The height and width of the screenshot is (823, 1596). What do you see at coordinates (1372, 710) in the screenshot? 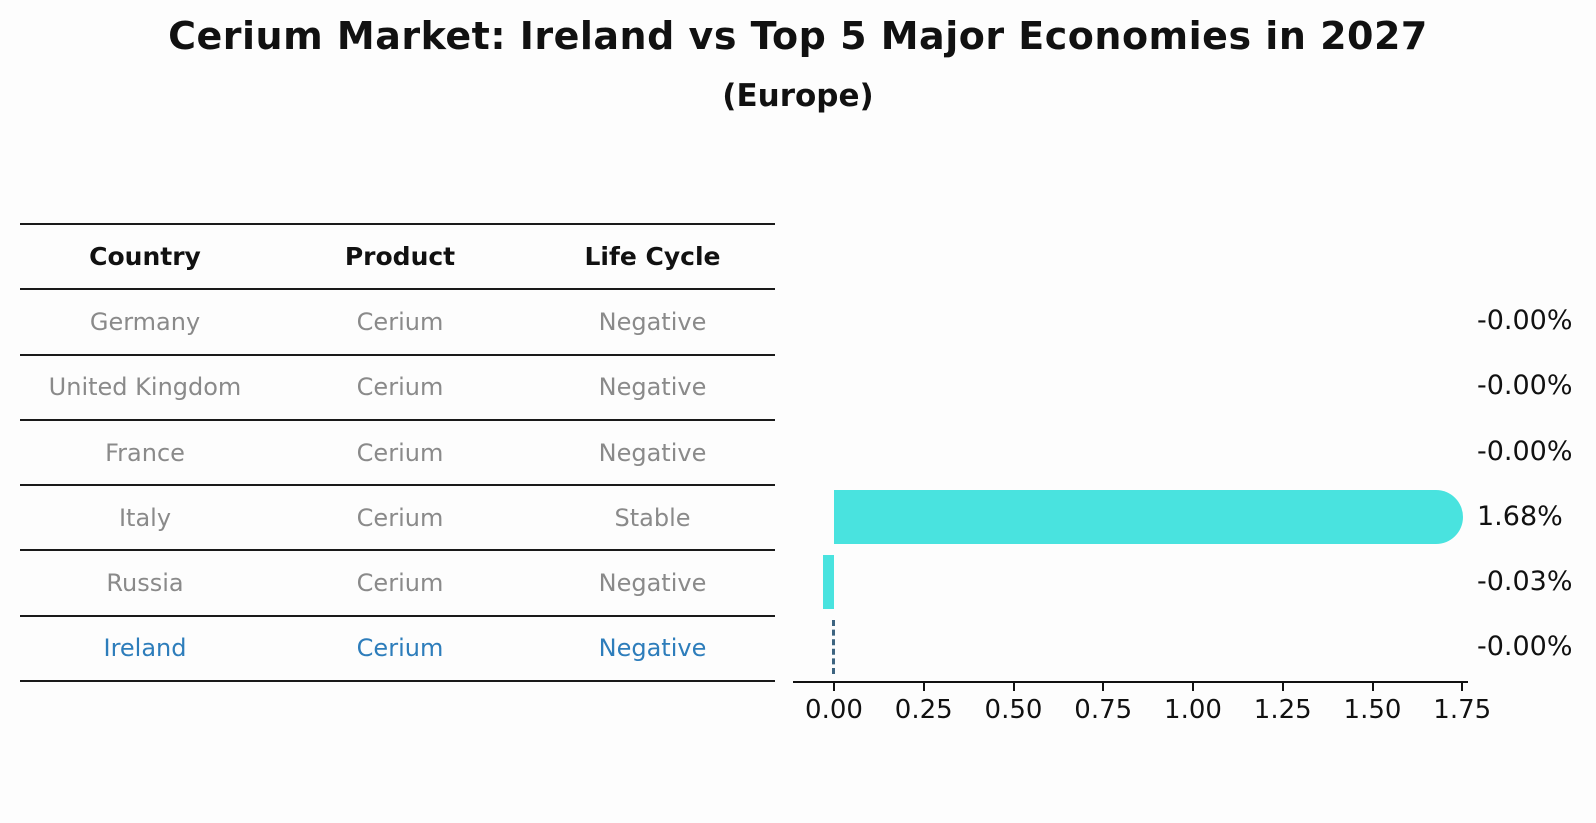
I see `x-tick-label: 1.50` at bounding box center [1372, 710].